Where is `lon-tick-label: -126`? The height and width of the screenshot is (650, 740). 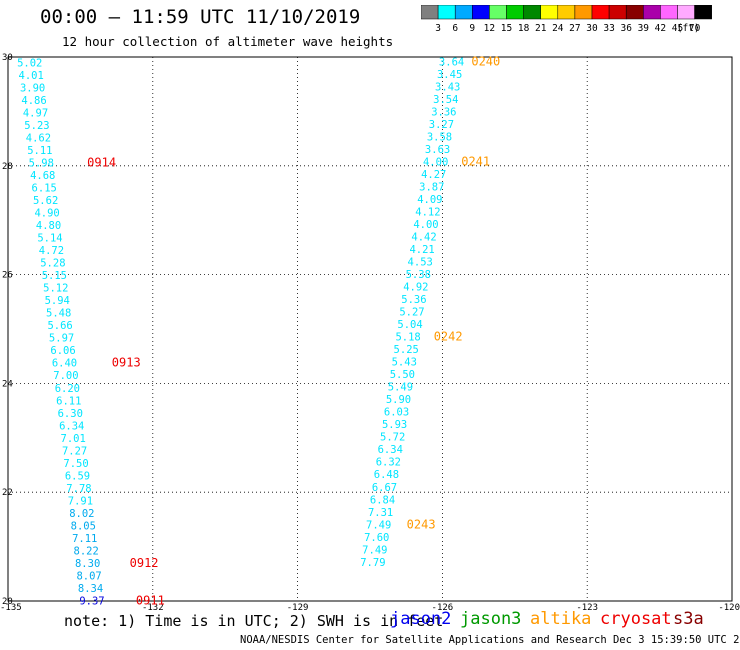 lon-tick-label: -126 is located at coordinates (443, 608).